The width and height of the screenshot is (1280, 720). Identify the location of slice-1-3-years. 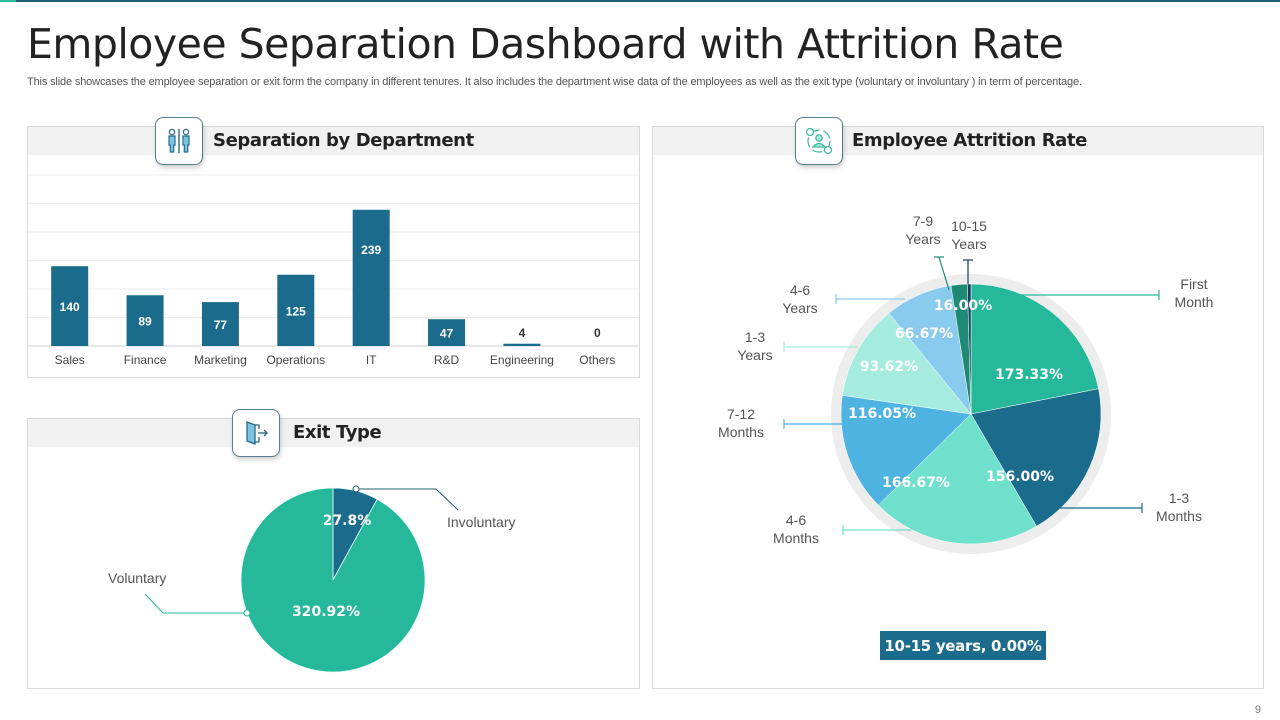
(907, 363).